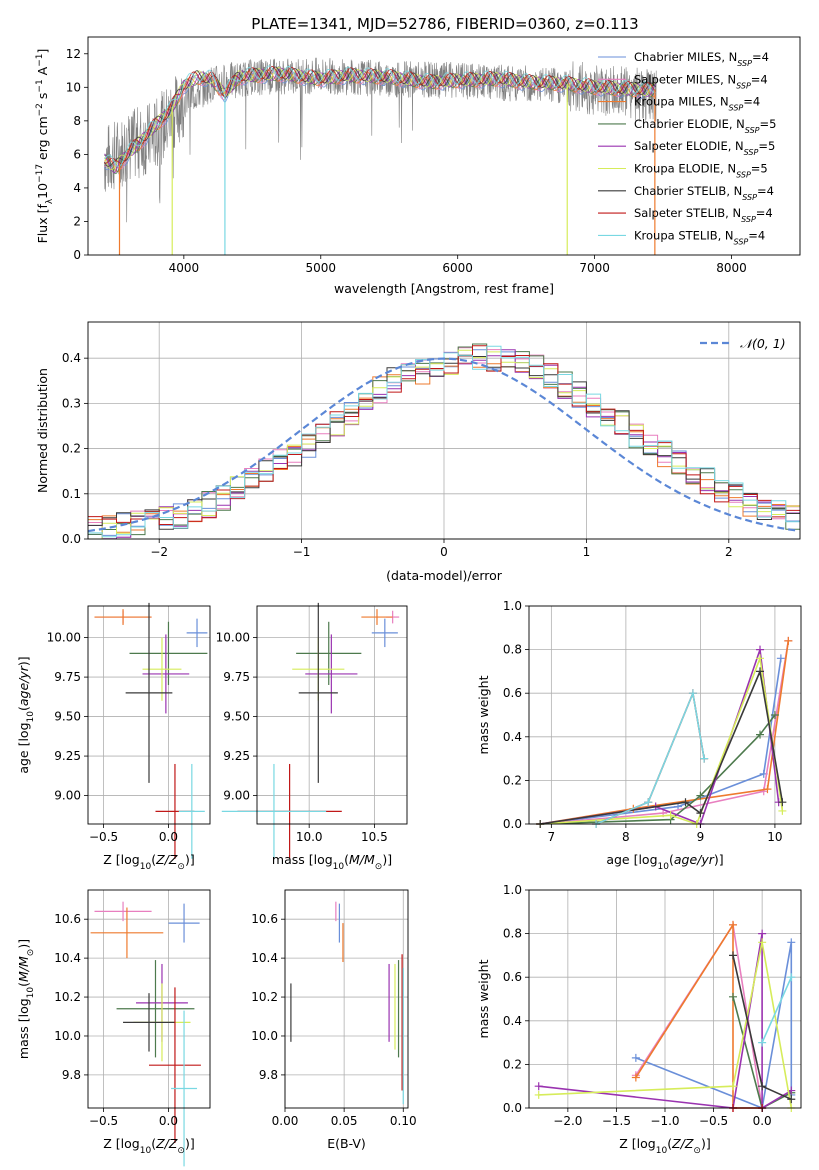 The image size is (819, 1170). Describe the element at coordinates (67, 756) in the screenshot. I see `y-tick-label: 9.25` at that location.